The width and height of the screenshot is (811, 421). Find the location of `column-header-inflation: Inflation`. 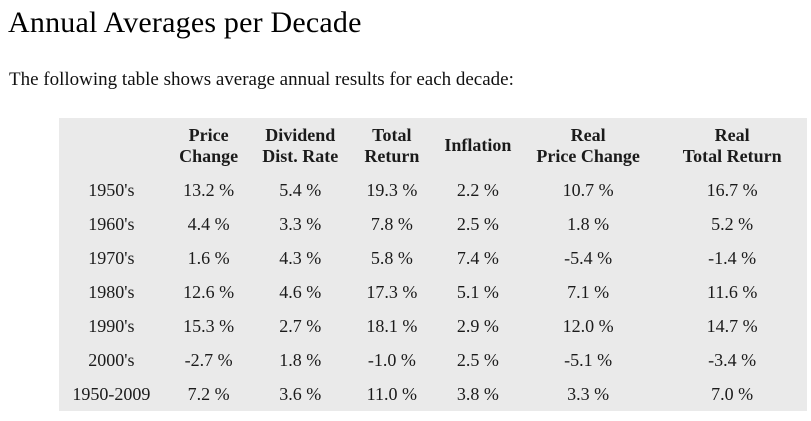

column-header-inflation: Inflation is located at coordinates (478, 145).